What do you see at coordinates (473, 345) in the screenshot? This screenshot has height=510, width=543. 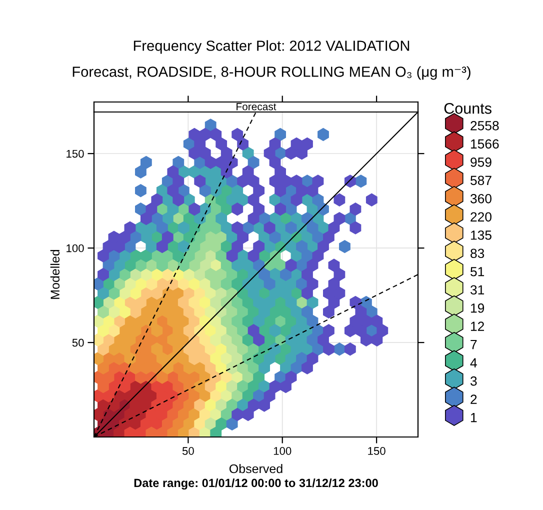 I see `legend-label: 7` at bounding box center [473, 345].